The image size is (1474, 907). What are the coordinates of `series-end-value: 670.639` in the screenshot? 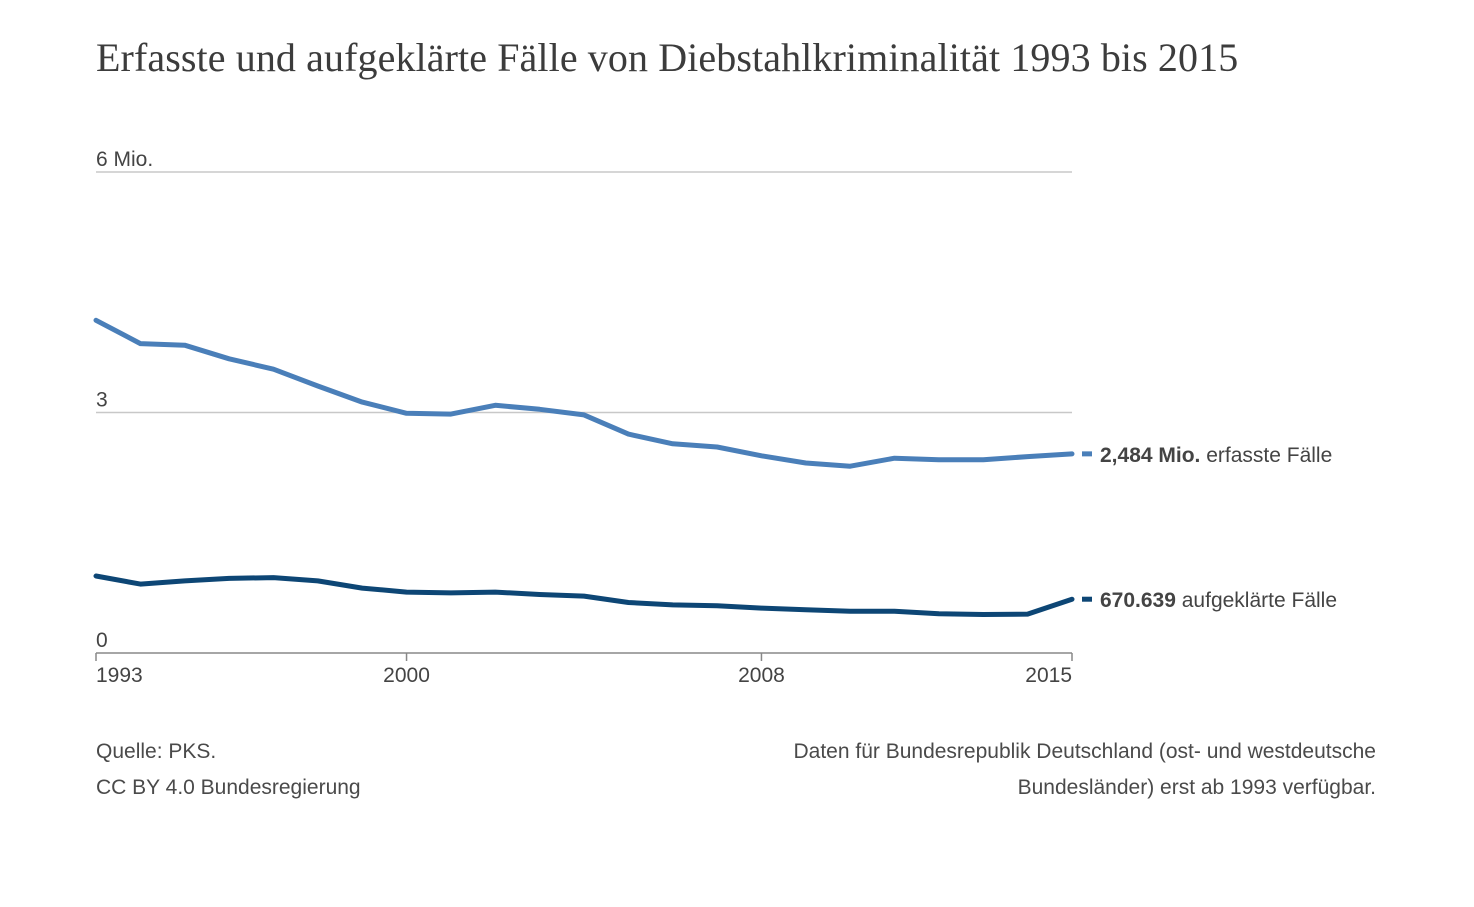 It's located at (1138, 600).